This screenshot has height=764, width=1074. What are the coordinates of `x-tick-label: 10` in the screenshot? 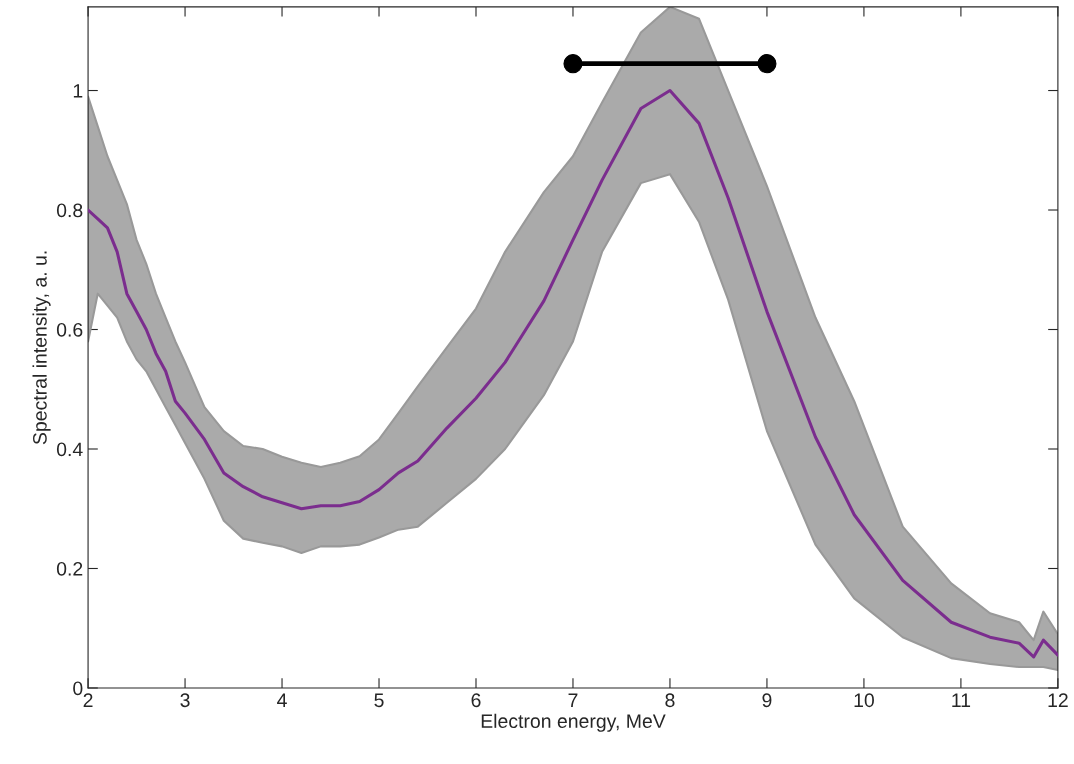 It's located at (864, 700).